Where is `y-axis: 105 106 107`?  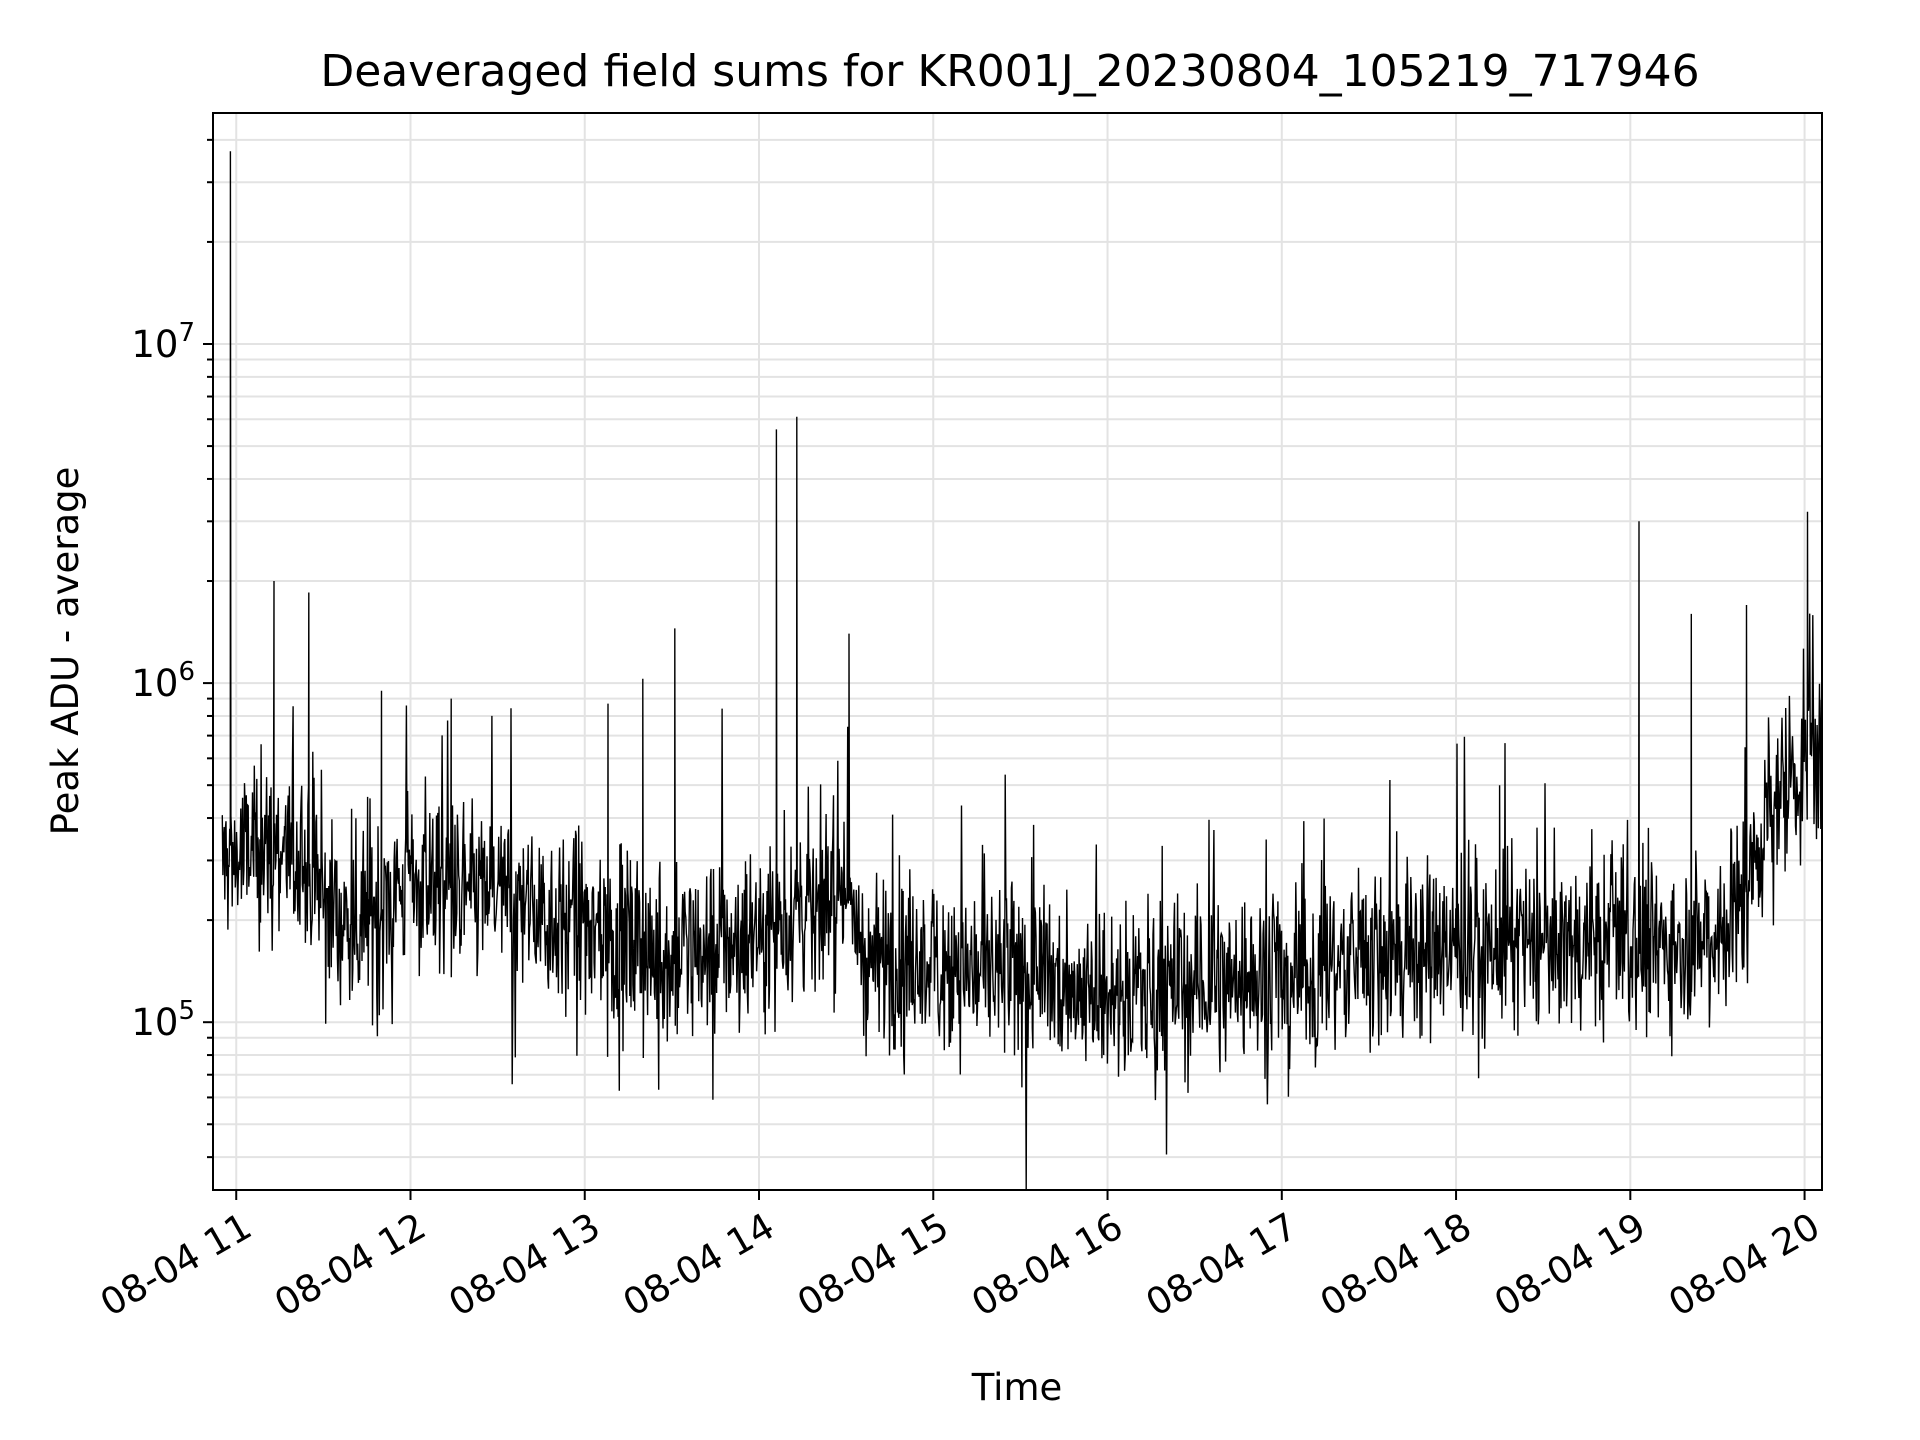 y-axis: 105 106 107 is located at coordinates (172, 648).